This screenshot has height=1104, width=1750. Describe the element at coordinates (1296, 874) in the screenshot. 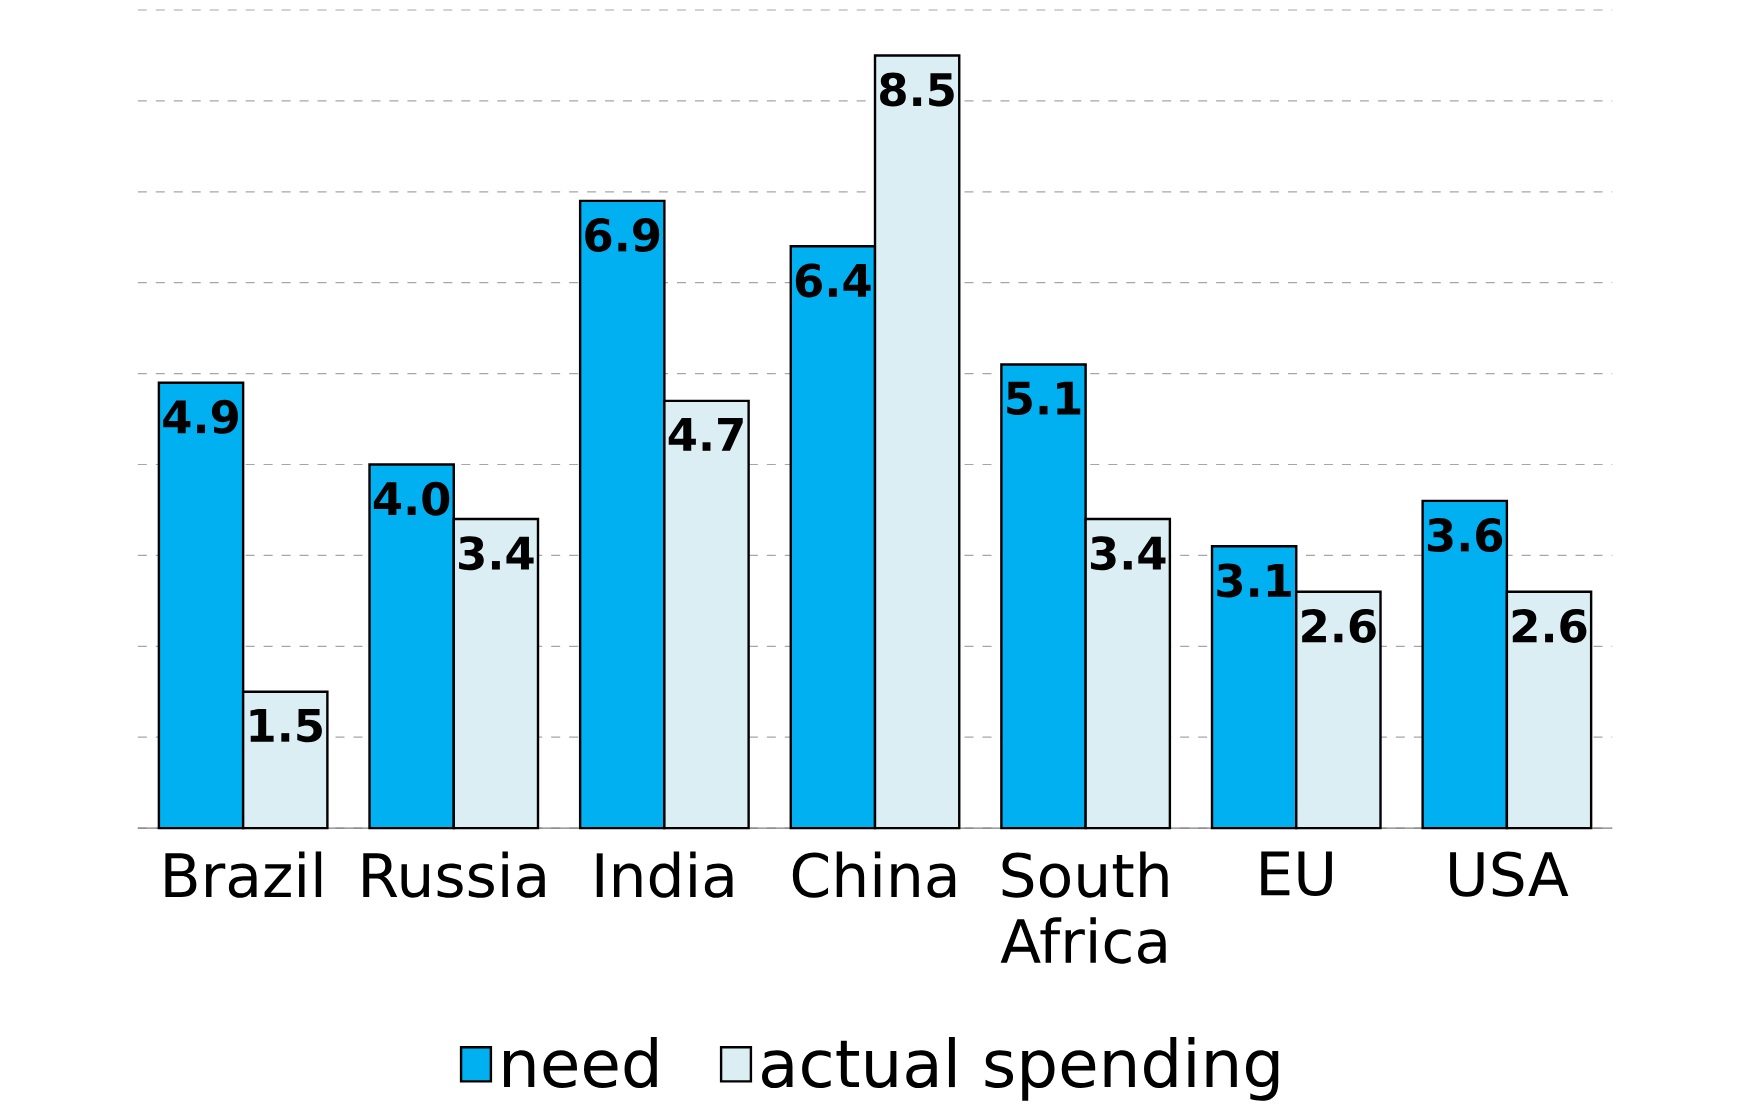

I see `x-tick-label: EU` at that location.